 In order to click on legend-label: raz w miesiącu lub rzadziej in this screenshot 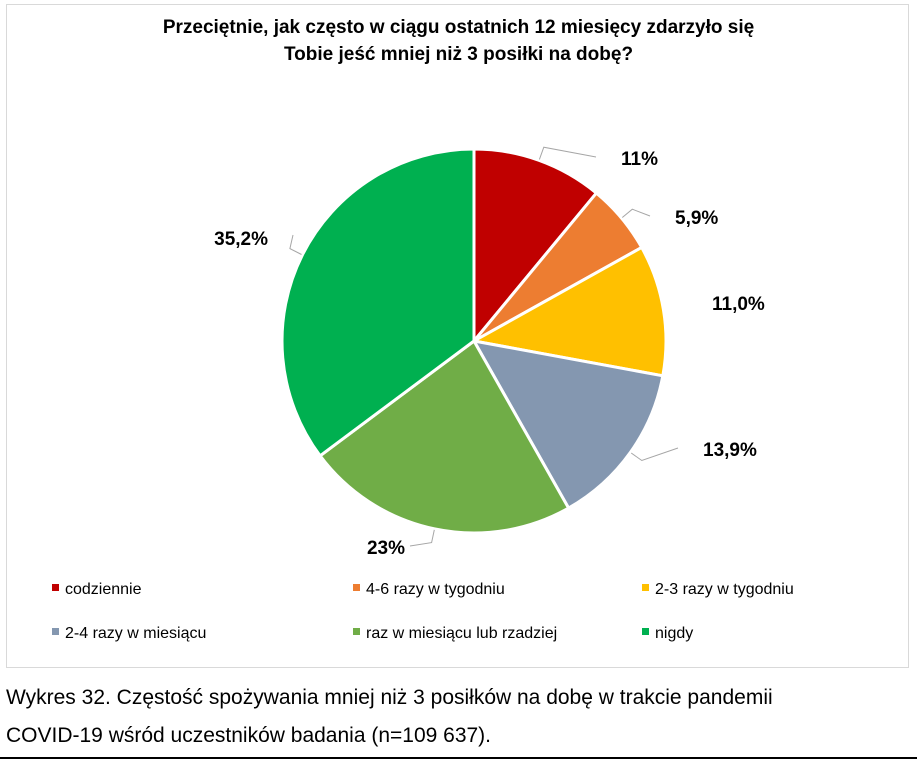, I will do `click(462, 633)`.